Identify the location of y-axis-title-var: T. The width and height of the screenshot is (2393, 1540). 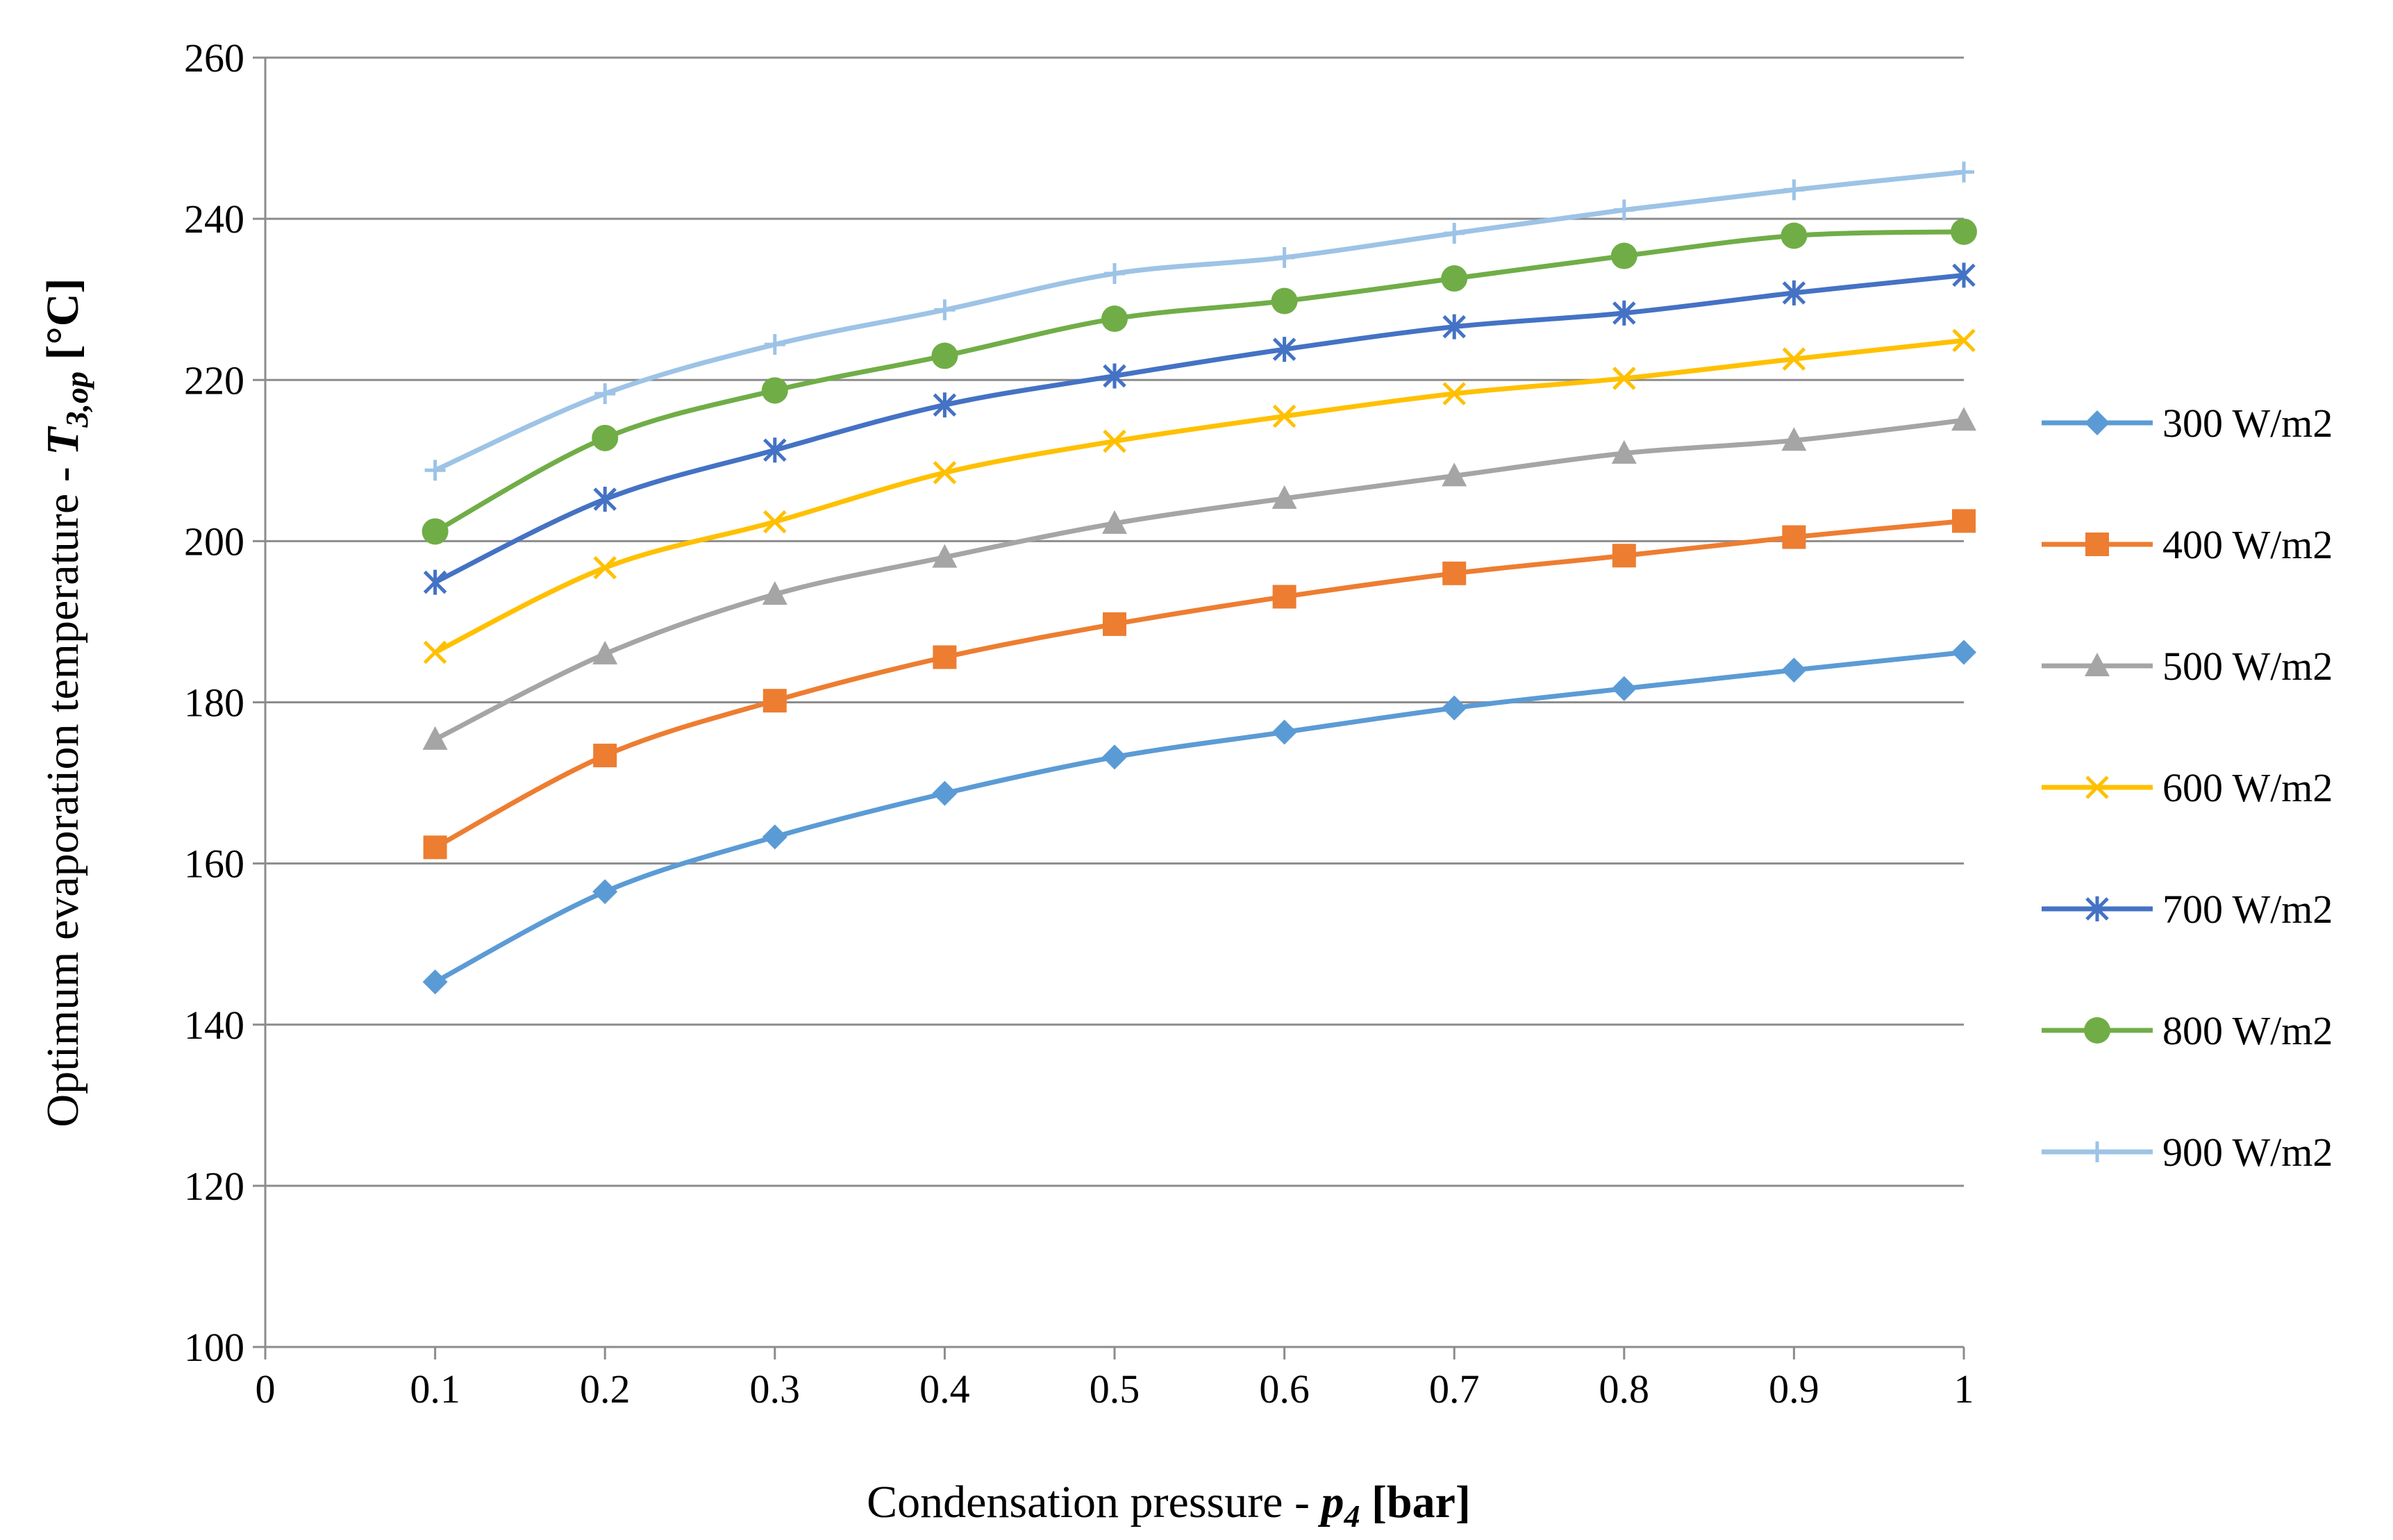
(63, 441).